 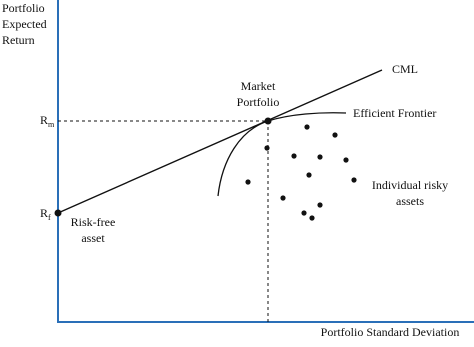 I want to click on y-axis-label: Expected, so click(x=24, y=24).